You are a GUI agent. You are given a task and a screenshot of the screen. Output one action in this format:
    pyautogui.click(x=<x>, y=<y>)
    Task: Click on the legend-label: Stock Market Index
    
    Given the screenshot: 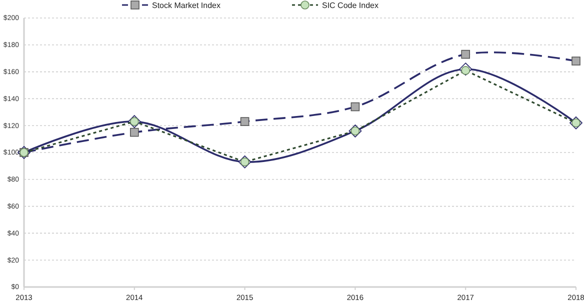 What is the action you would take?
    pyautogui.click(x=186, y=5)
    